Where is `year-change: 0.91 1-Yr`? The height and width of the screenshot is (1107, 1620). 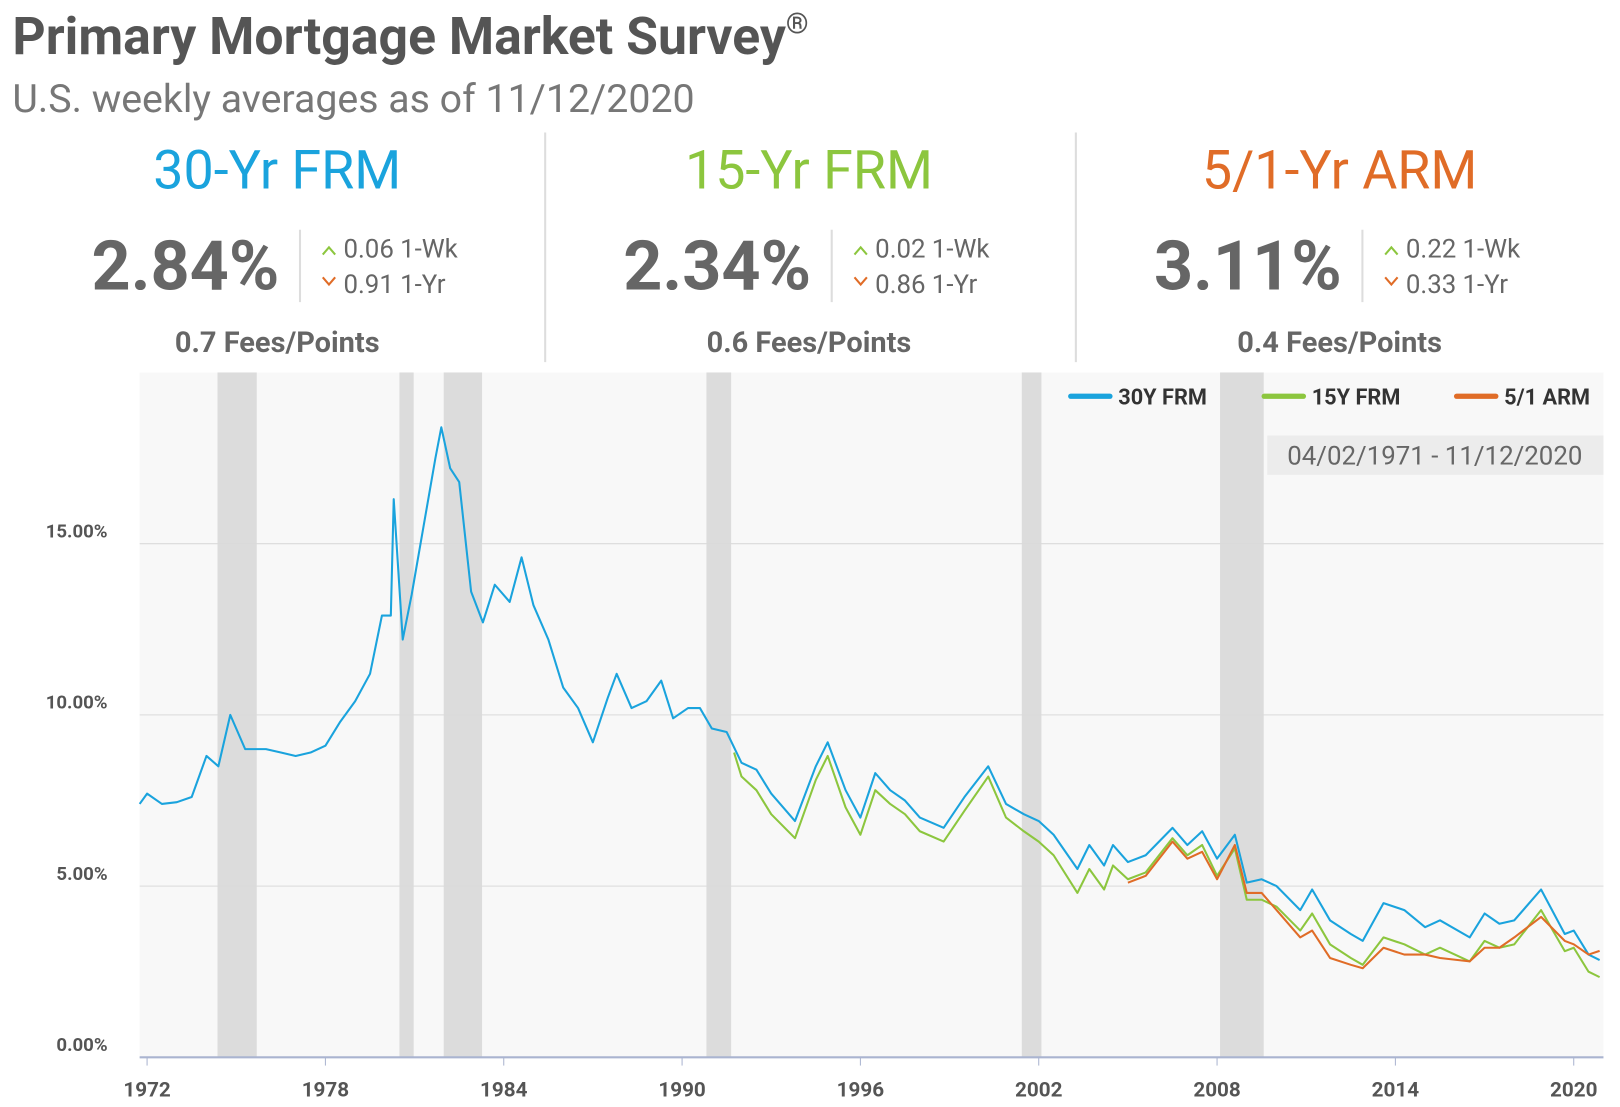 year-change: 0.91 1-Yr is located at coordinates (394, 285).